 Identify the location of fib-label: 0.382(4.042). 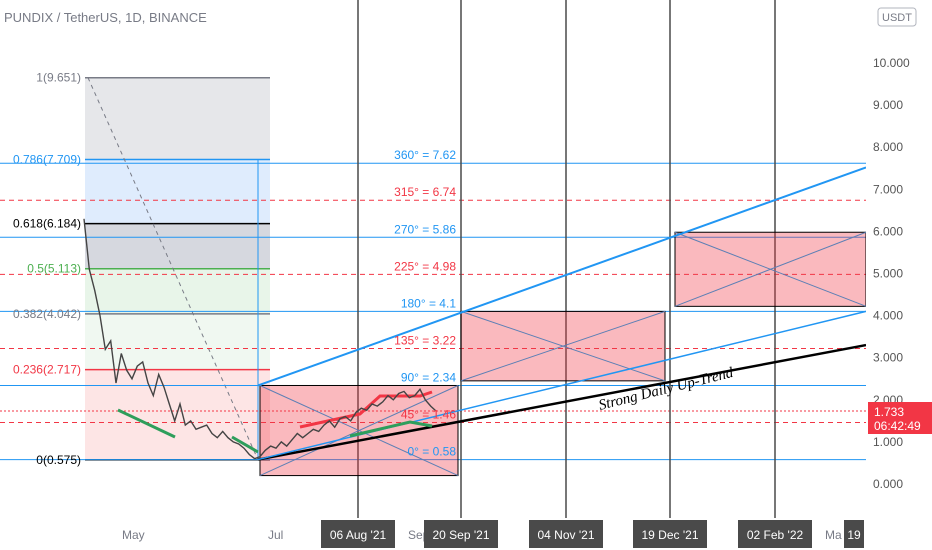
(47, 314).